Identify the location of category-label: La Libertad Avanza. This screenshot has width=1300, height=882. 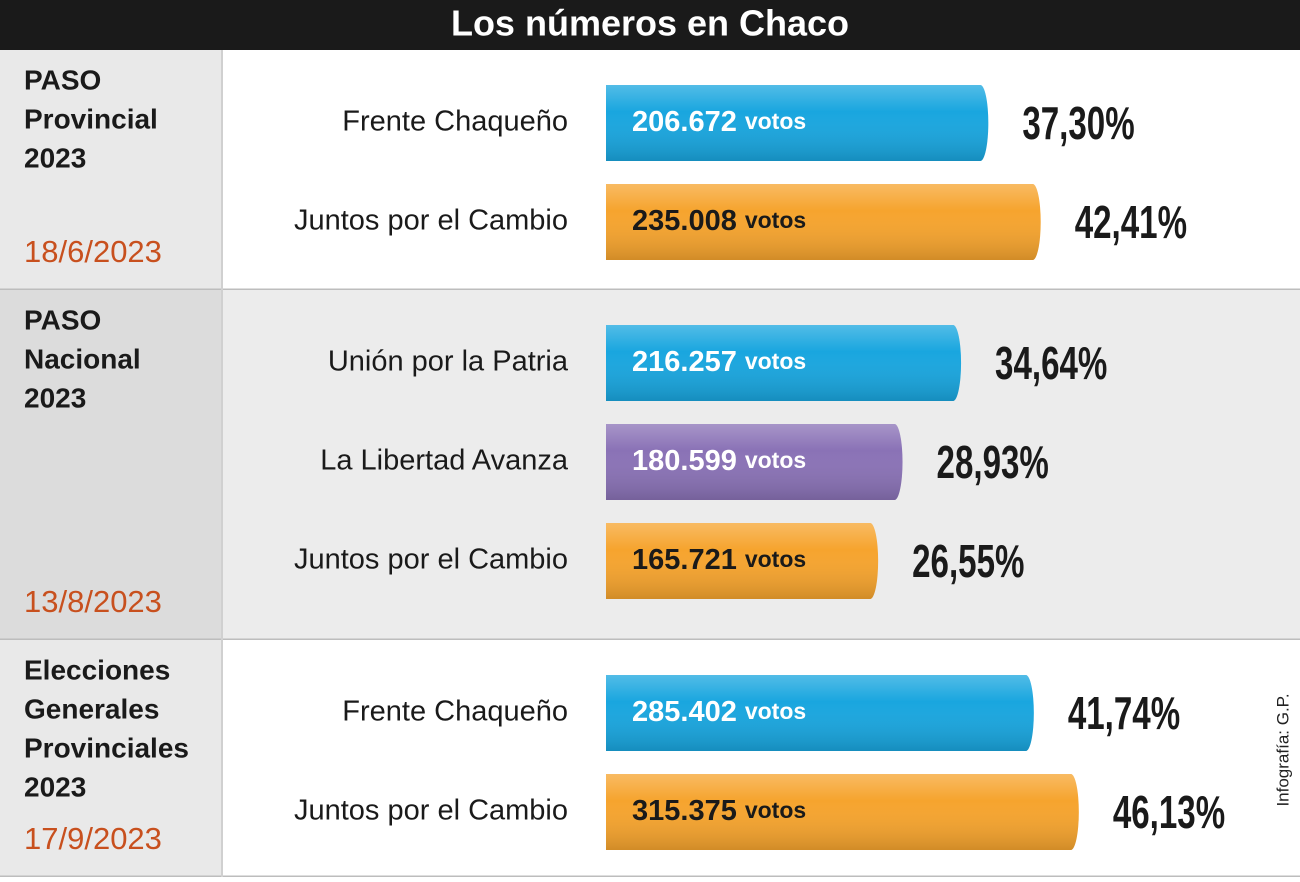
(444, 461).